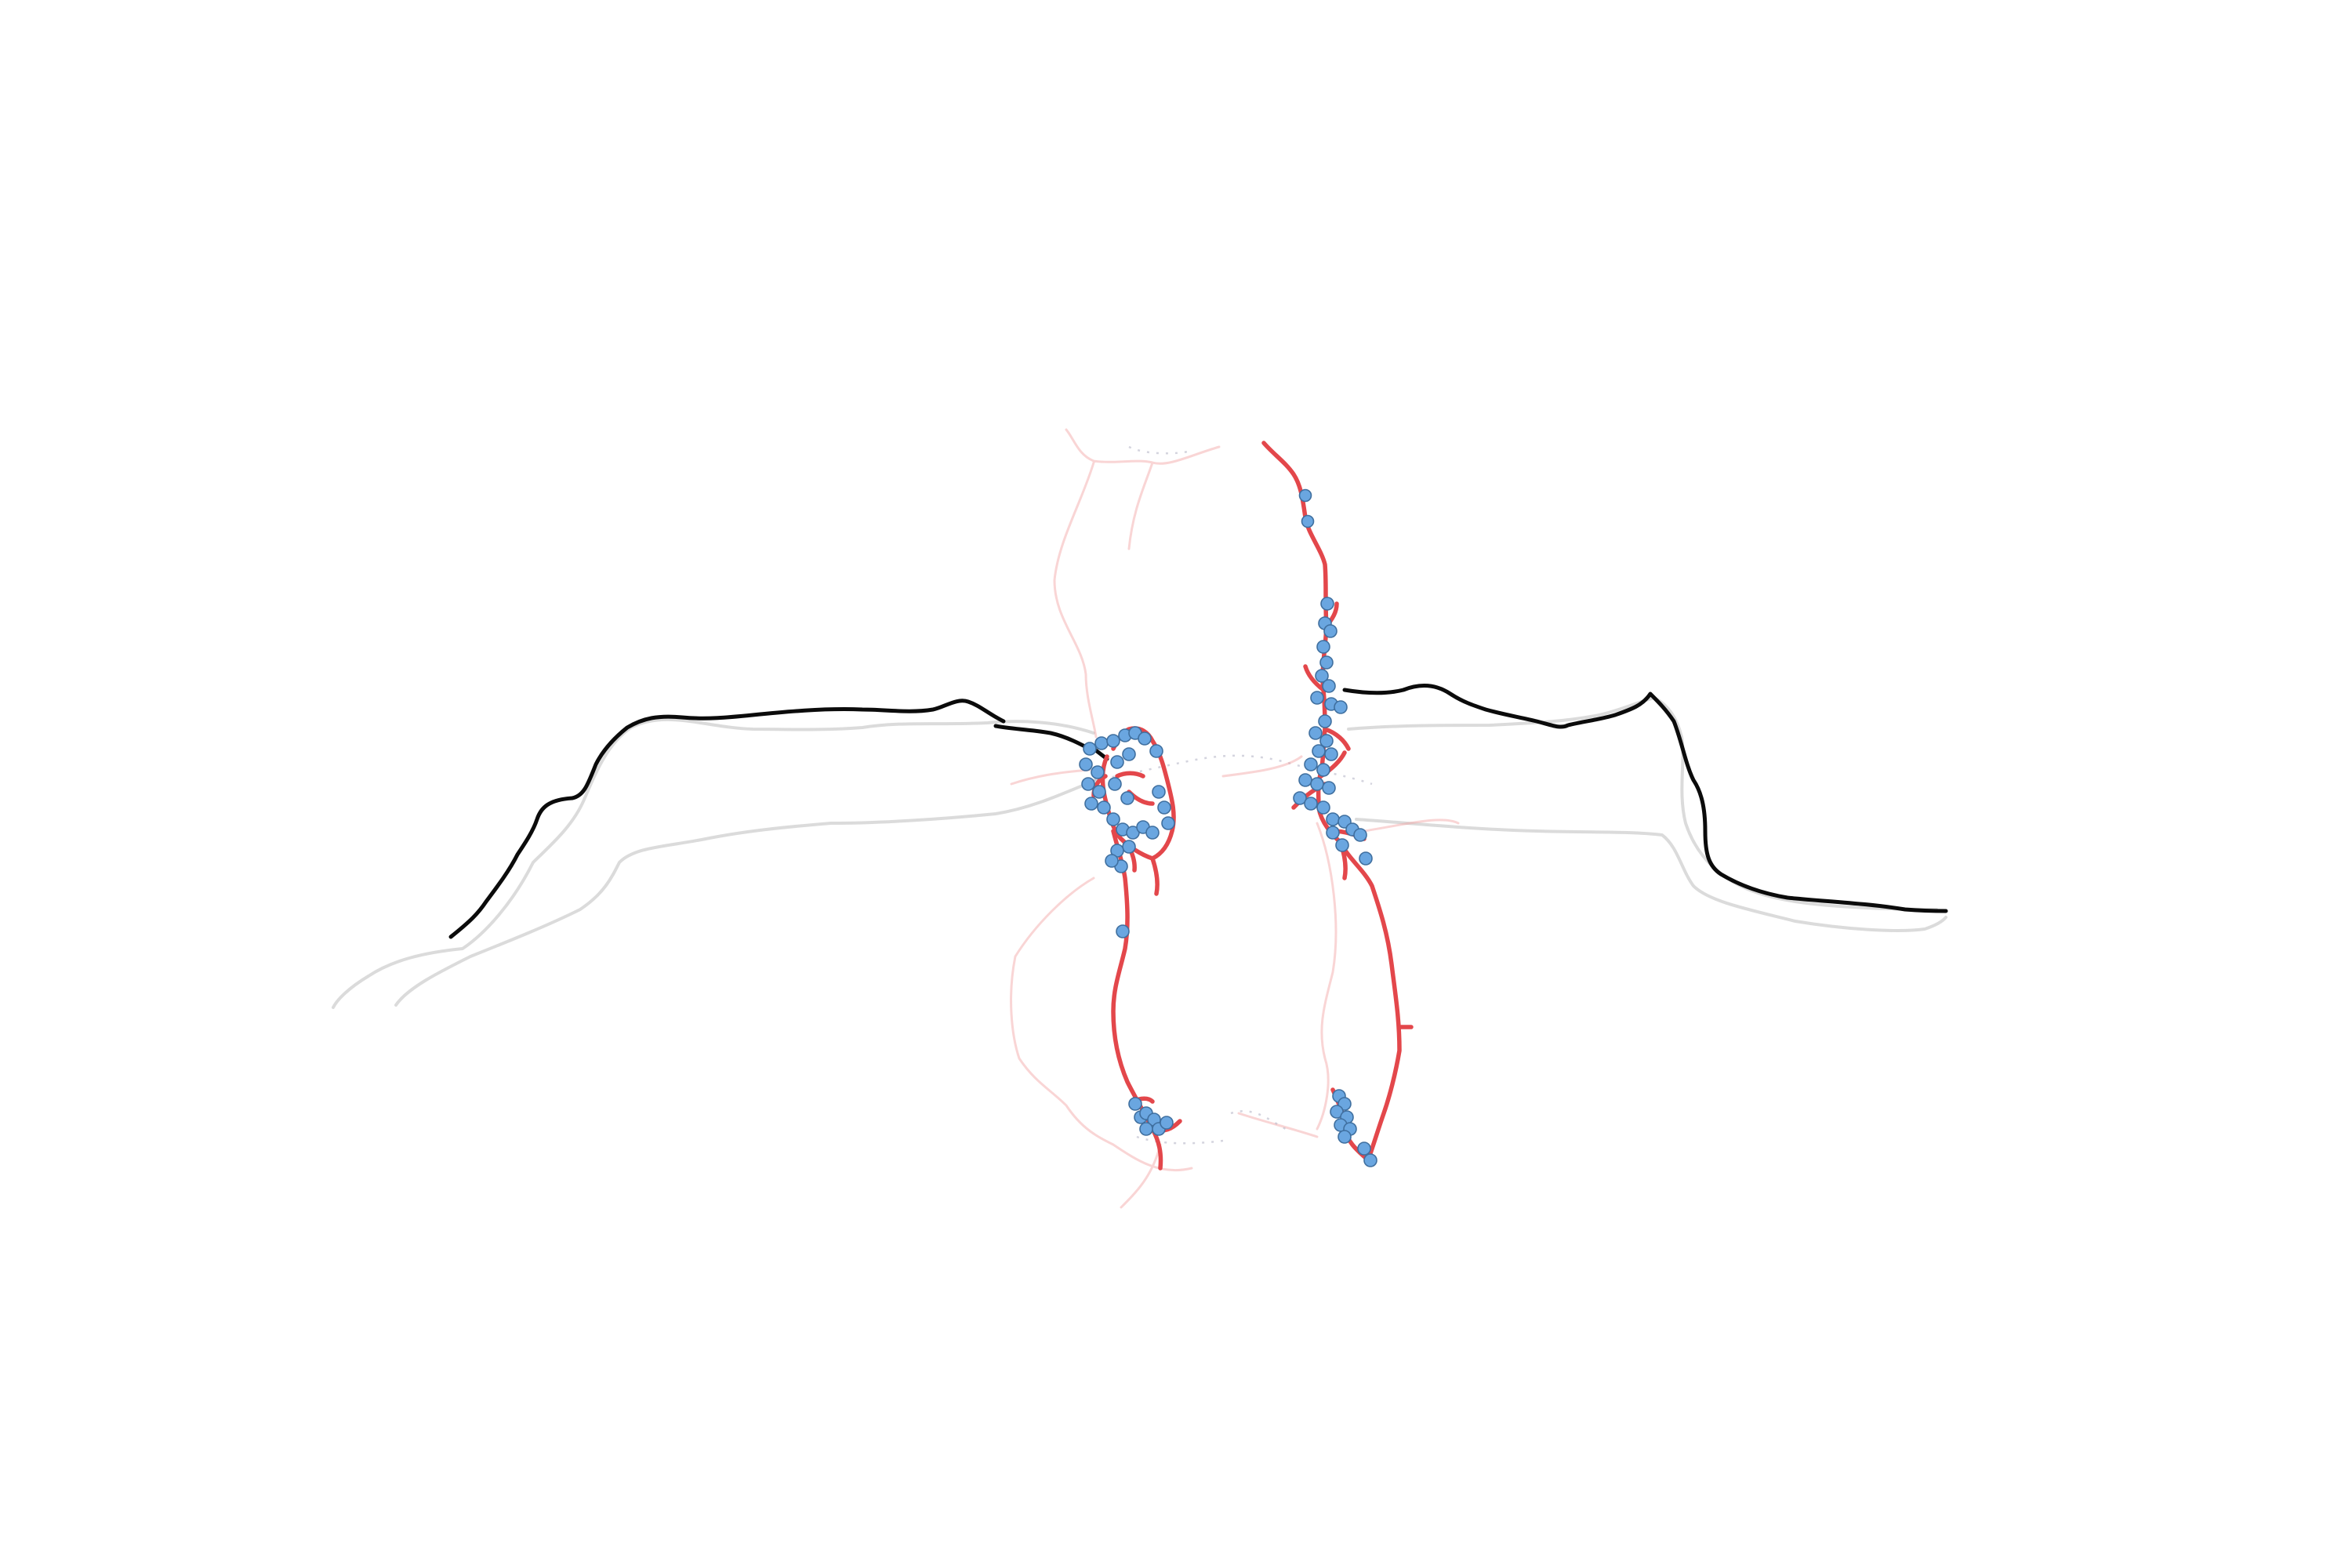  I want to click on ghost-red-center, so click(1164, 946).